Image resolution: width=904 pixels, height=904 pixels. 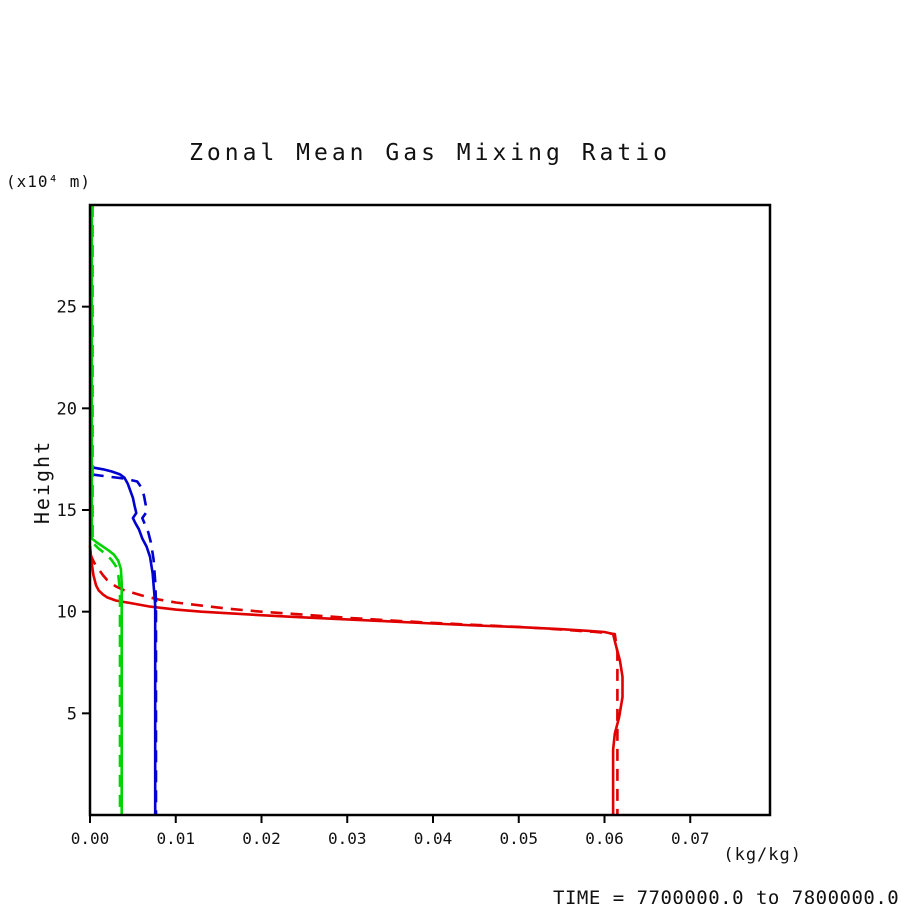 What do you see at coordinates (175, 838) in the screenshot?
I see `x-tick-label: 0.01` at bounding box center [175, 838].